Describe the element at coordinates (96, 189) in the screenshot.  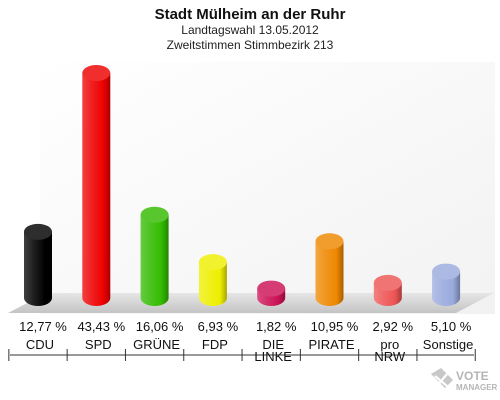
I see `bar-body-spd` at that location.